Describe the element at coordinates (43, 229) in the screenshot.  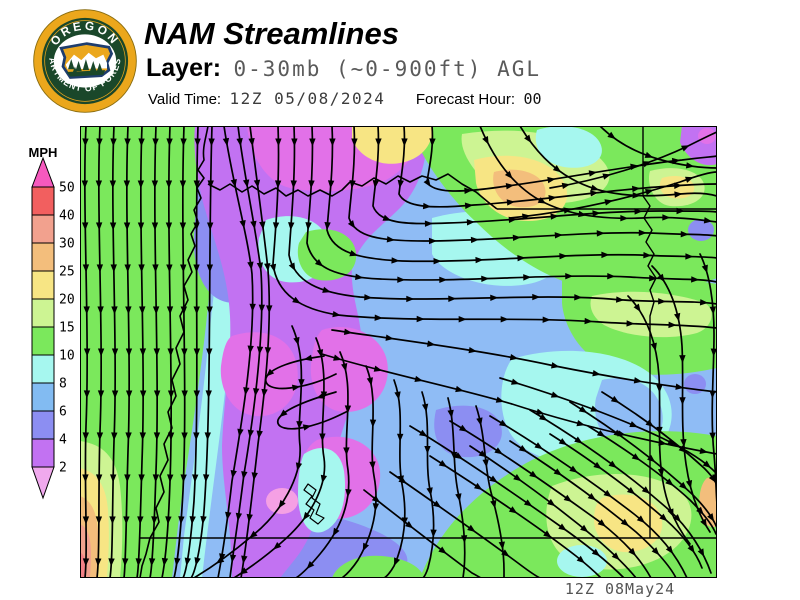
I see `legend-segment` at that location.